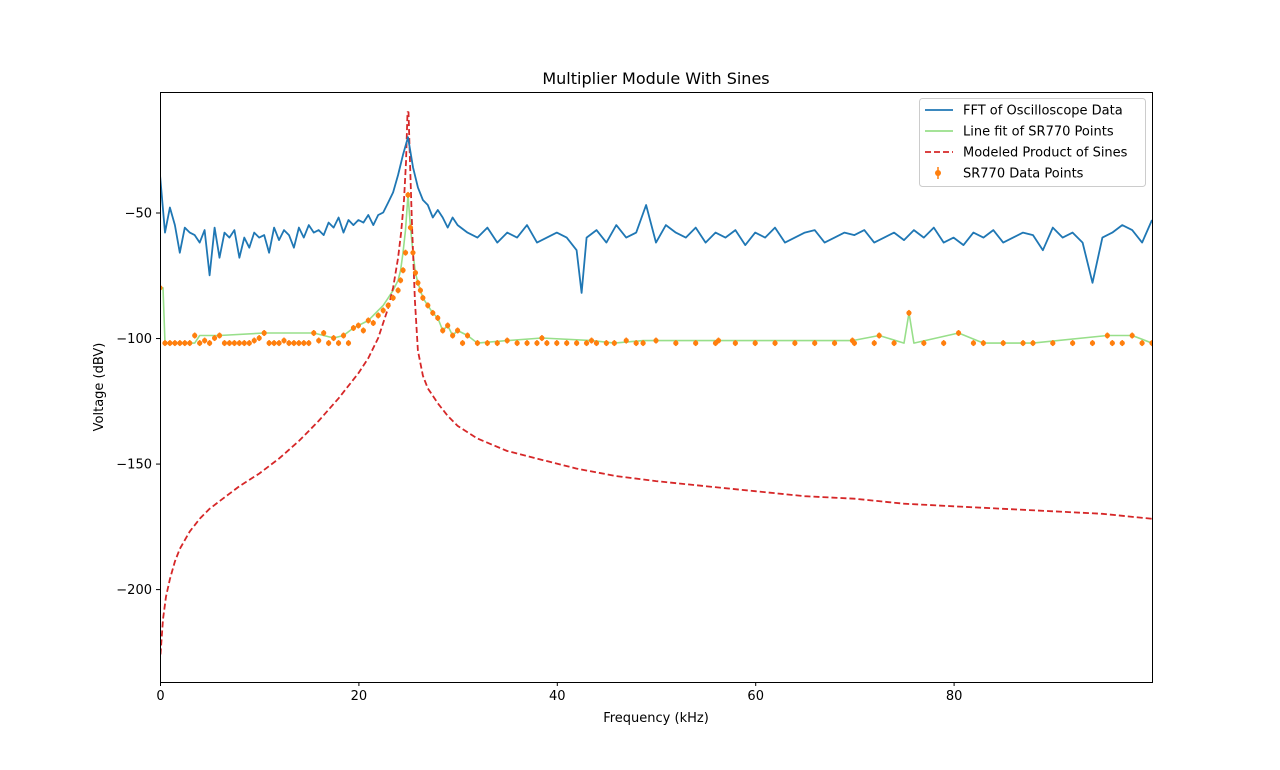 The image size is (1280, 770). Describe the element at coordinates (1023, 174) in the screenshot. I see `legend-label: SR770 Data Points` at that location.